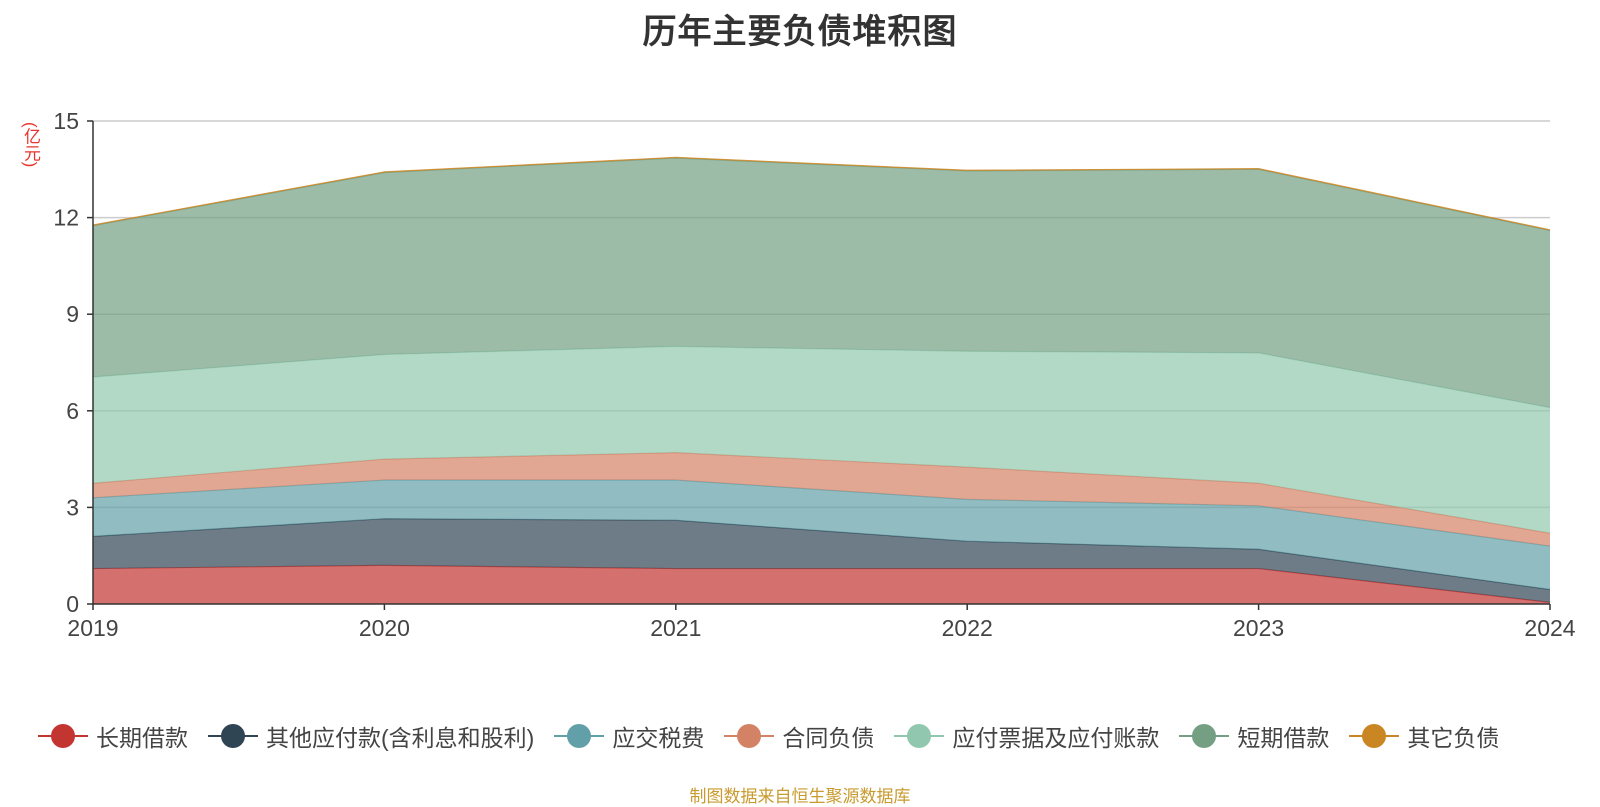 The width and height of the screenshot is (1600, 807). I want to click on series-line-其它负债, so click(821, 193).